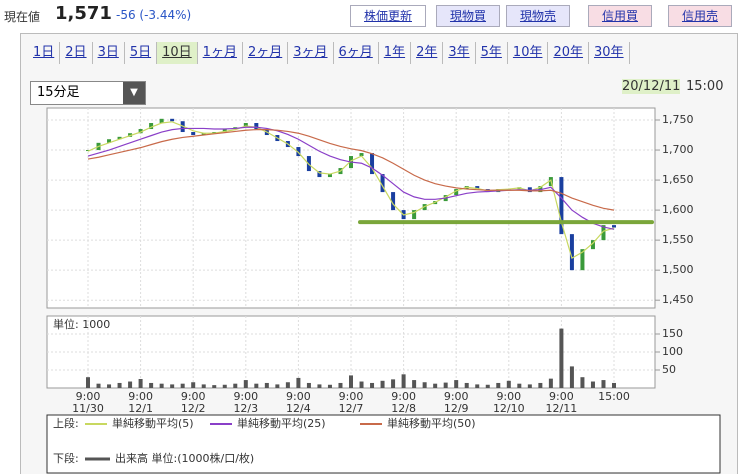 This screenshot has width=749, height=474. I want to click on period-tab: 20年, so click(569, 53).